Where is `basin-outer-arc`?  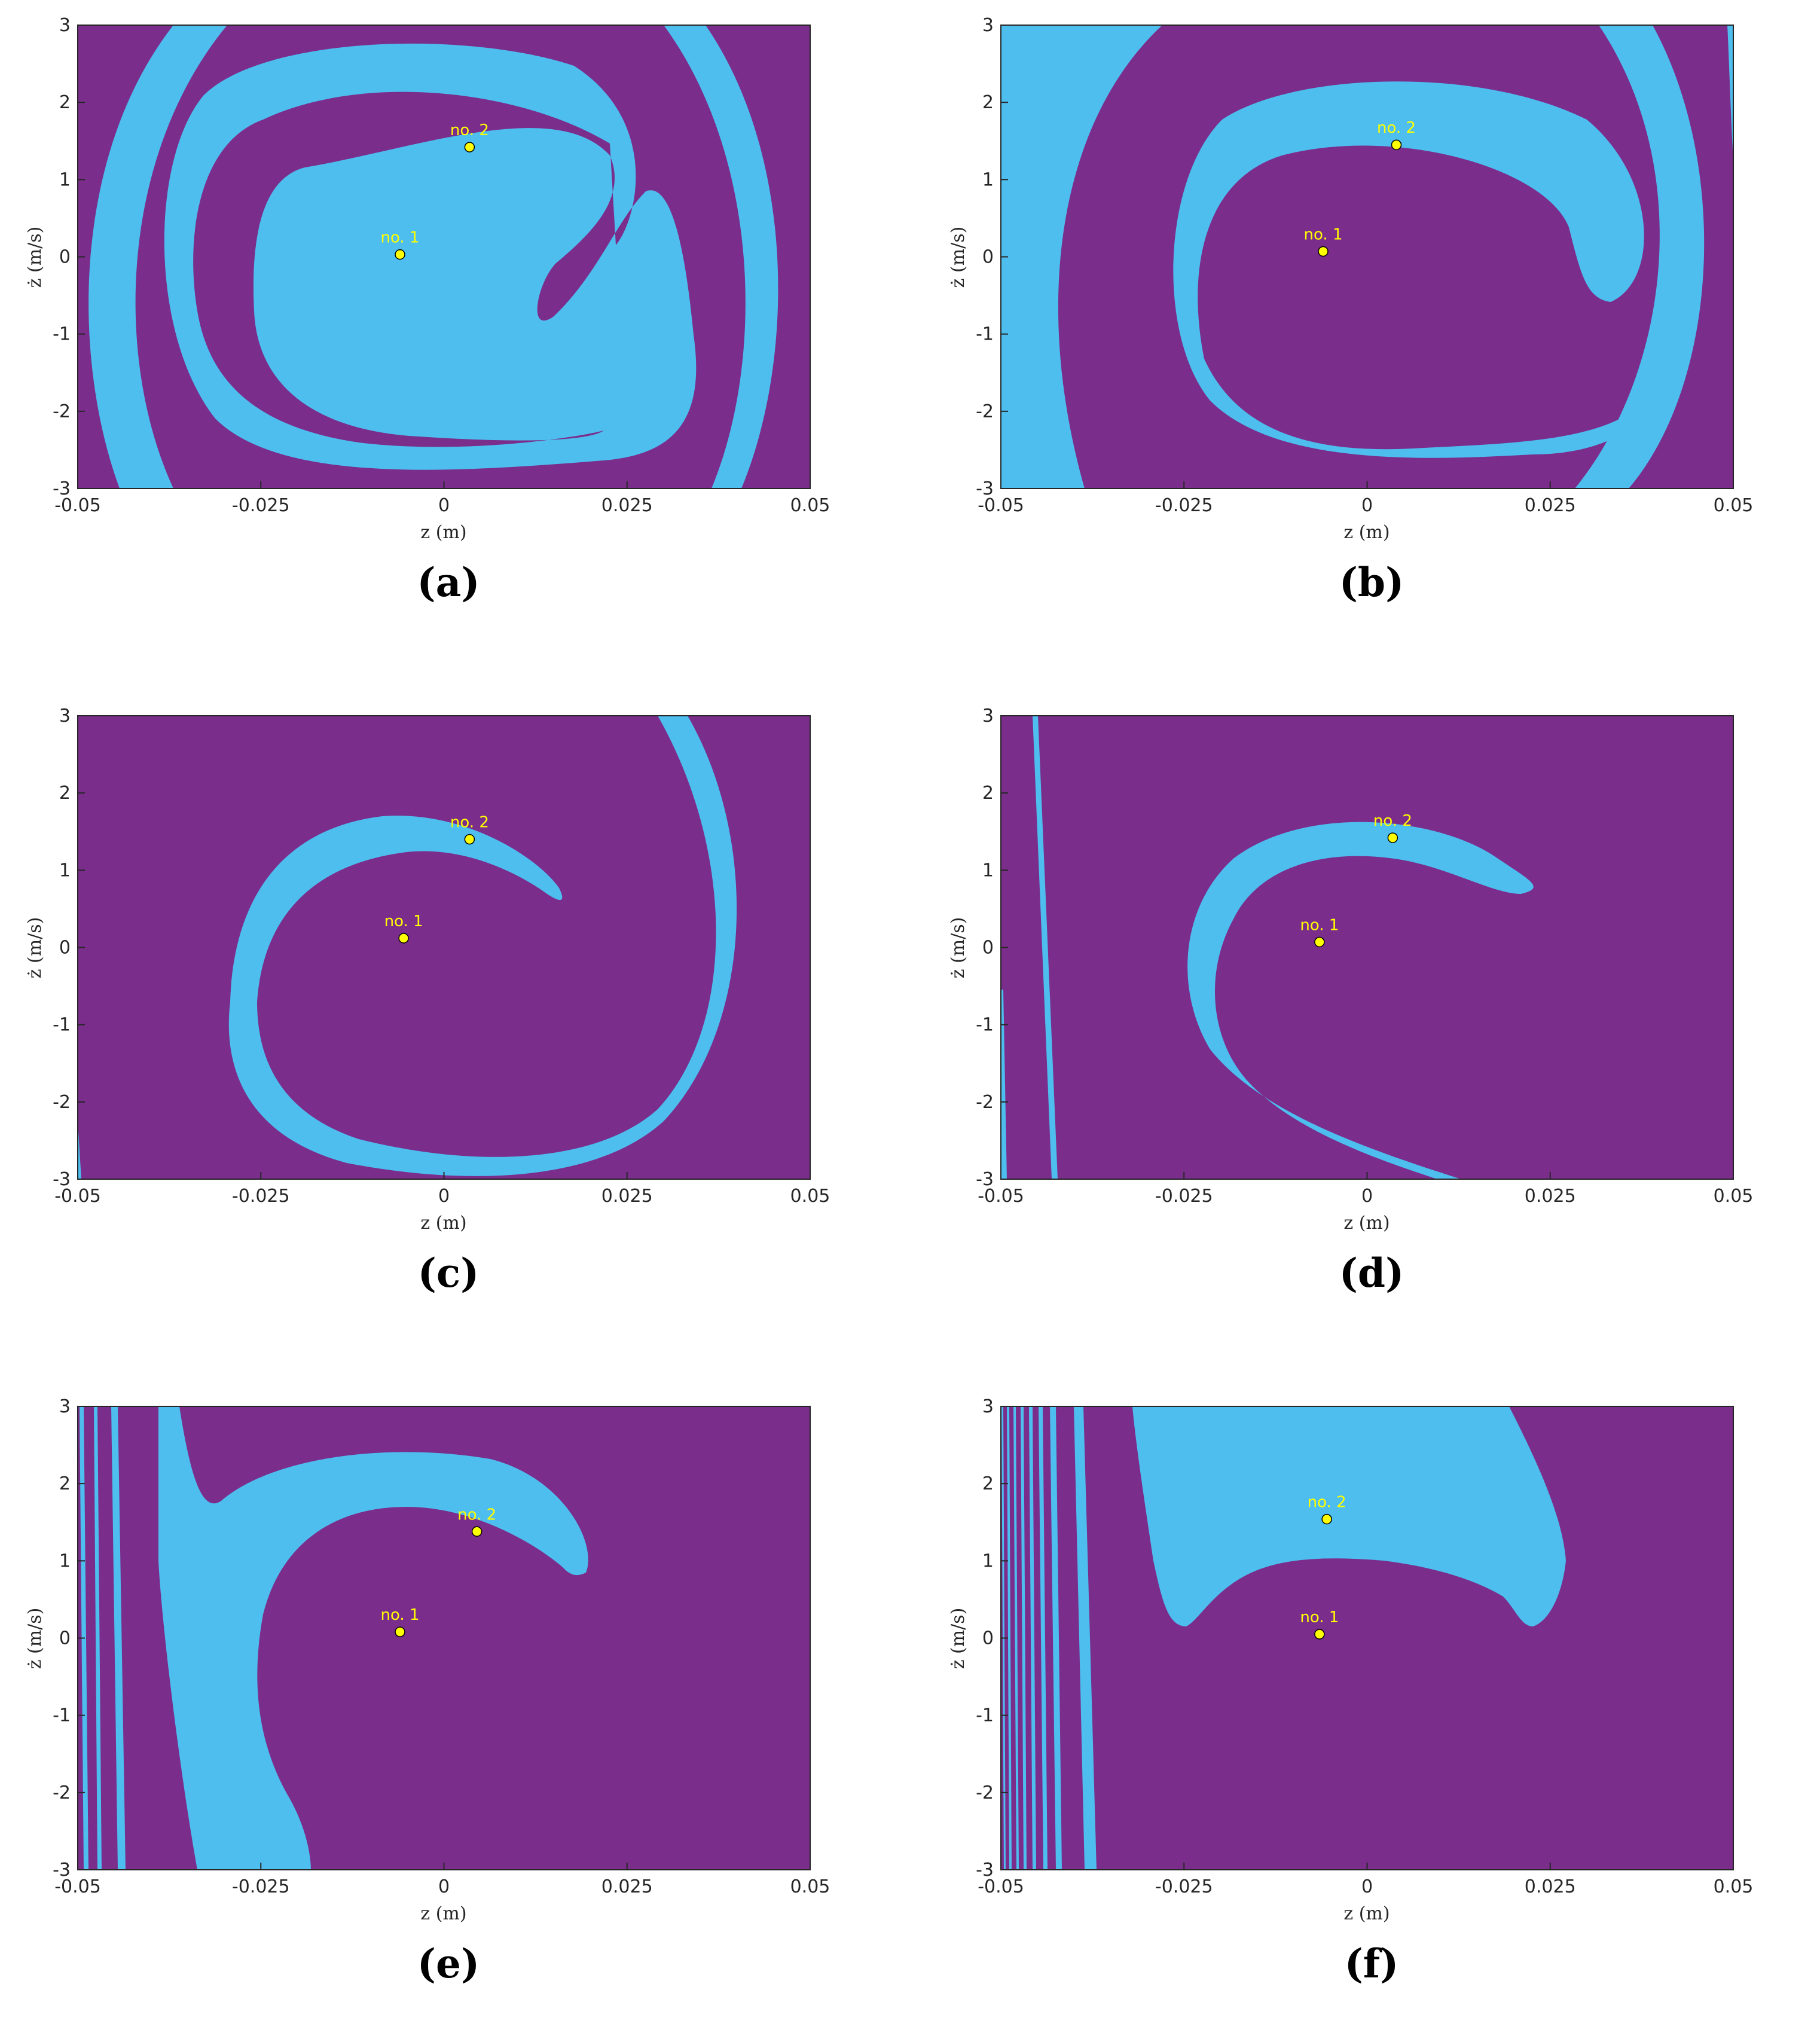 basin-outer-arc is located at coordinates (1640, 257).